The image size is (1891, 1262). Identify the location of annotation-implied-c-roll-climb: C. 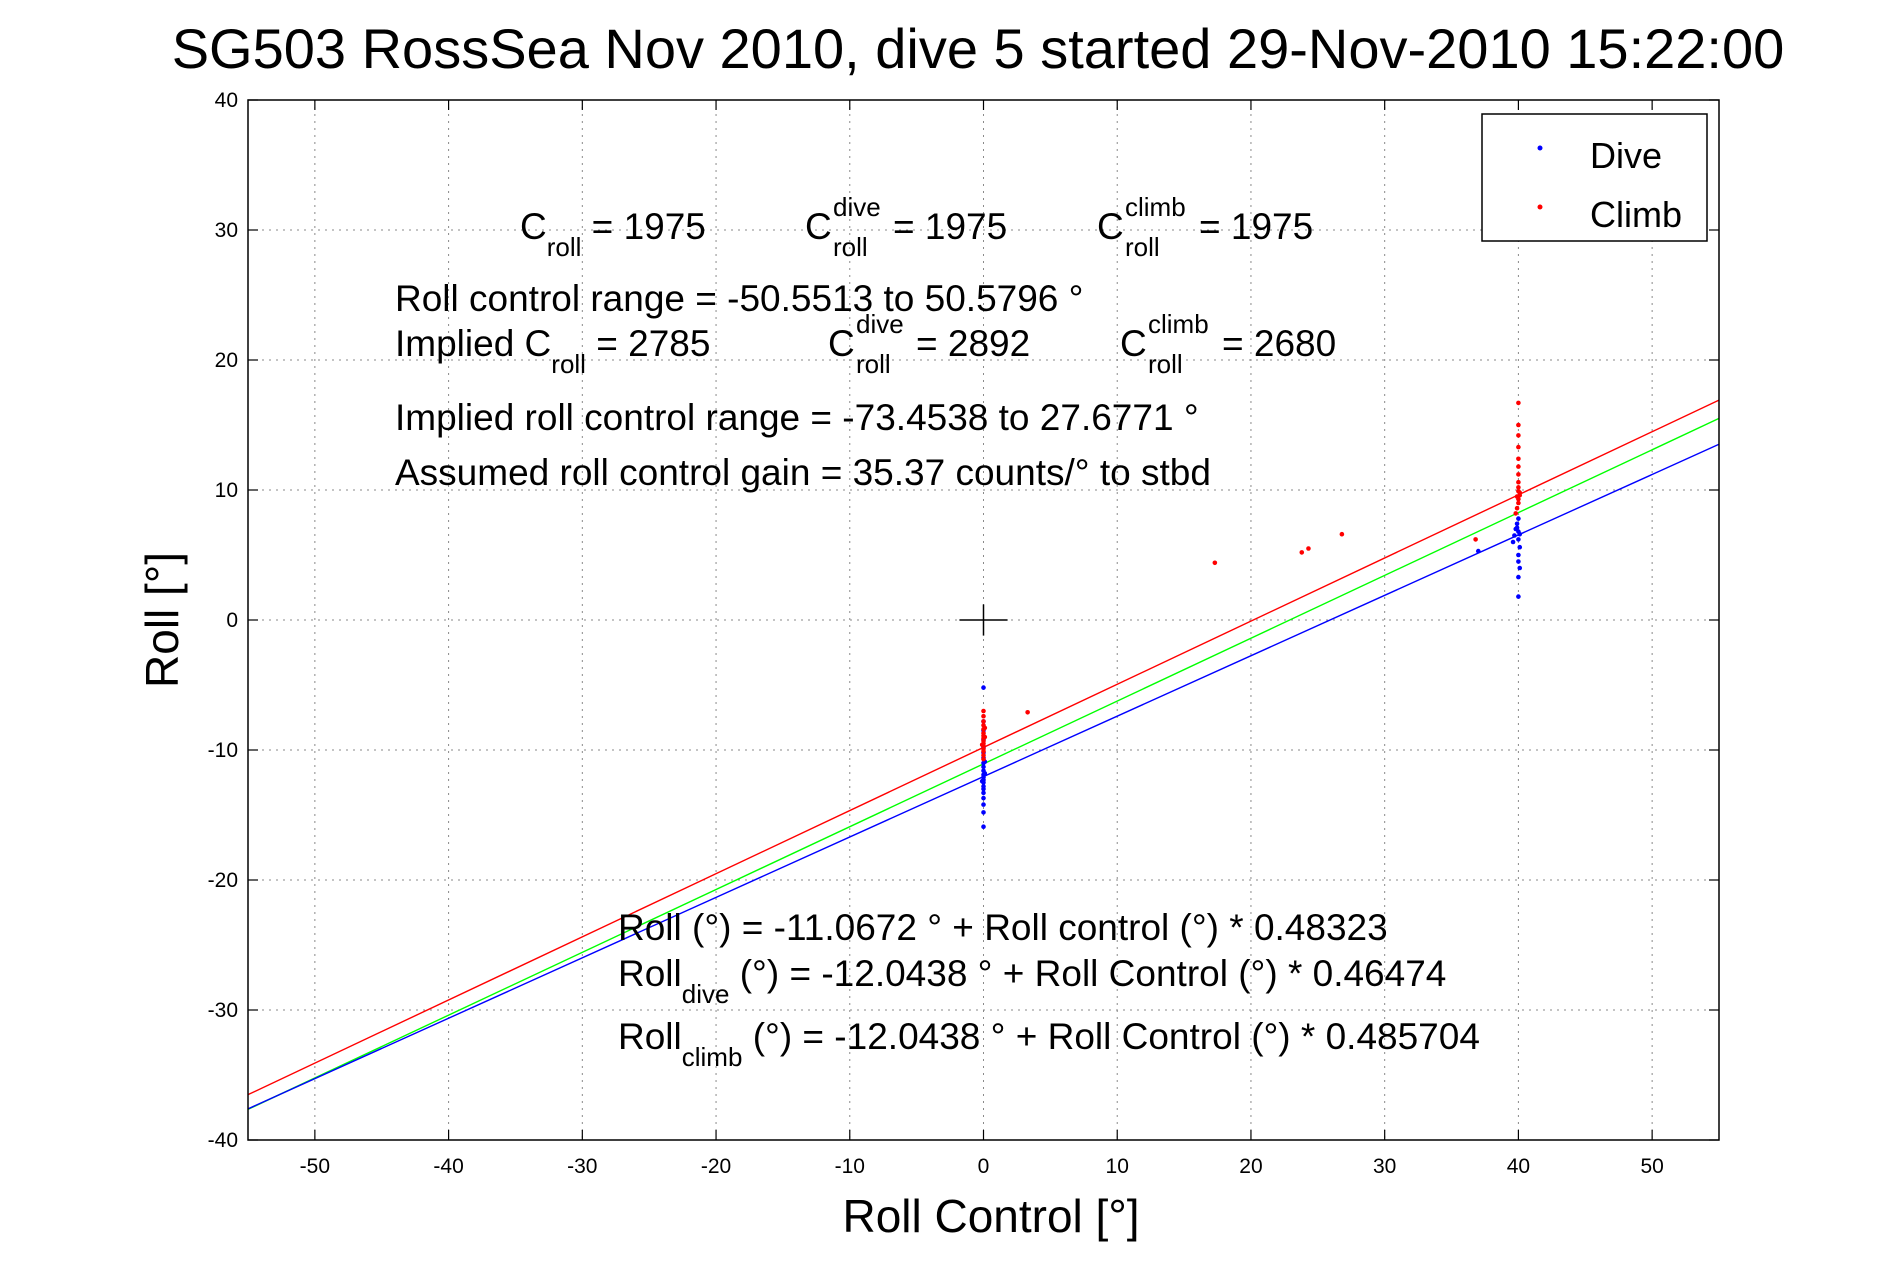
(1133, 343).